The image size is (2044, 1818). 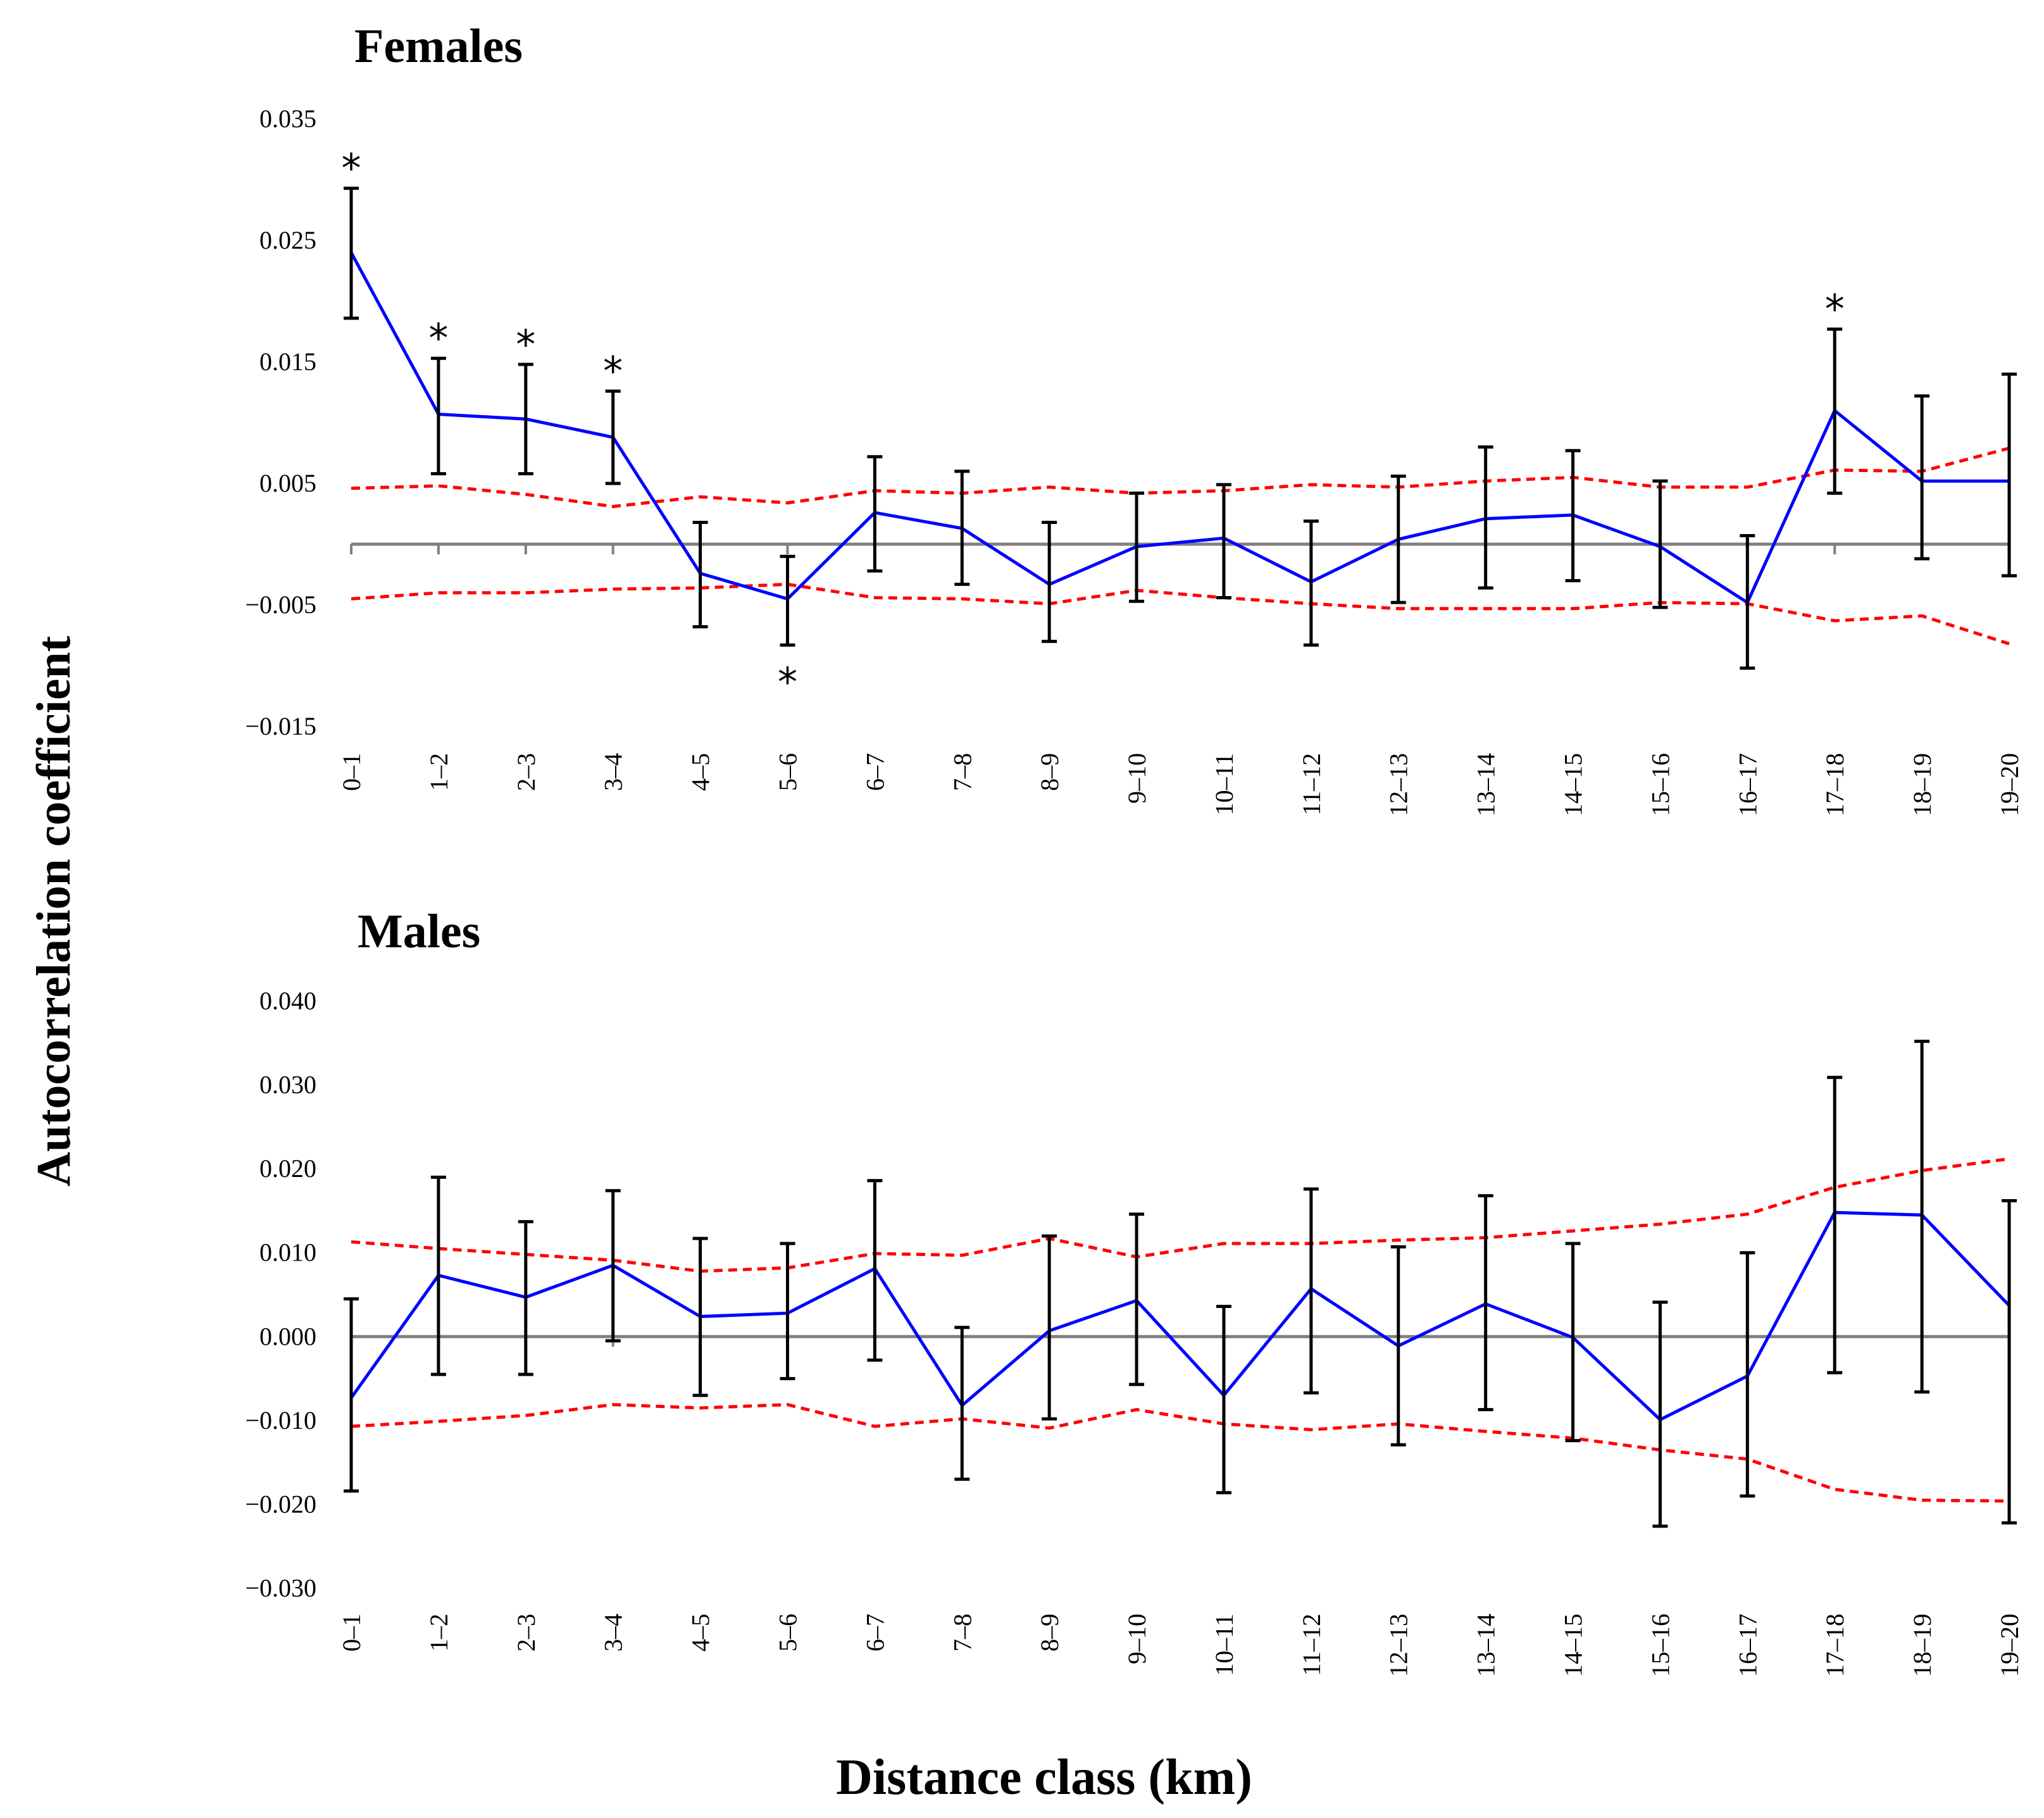 I want to click on y-tick-label: 0.035, so click(x=287, y=118).